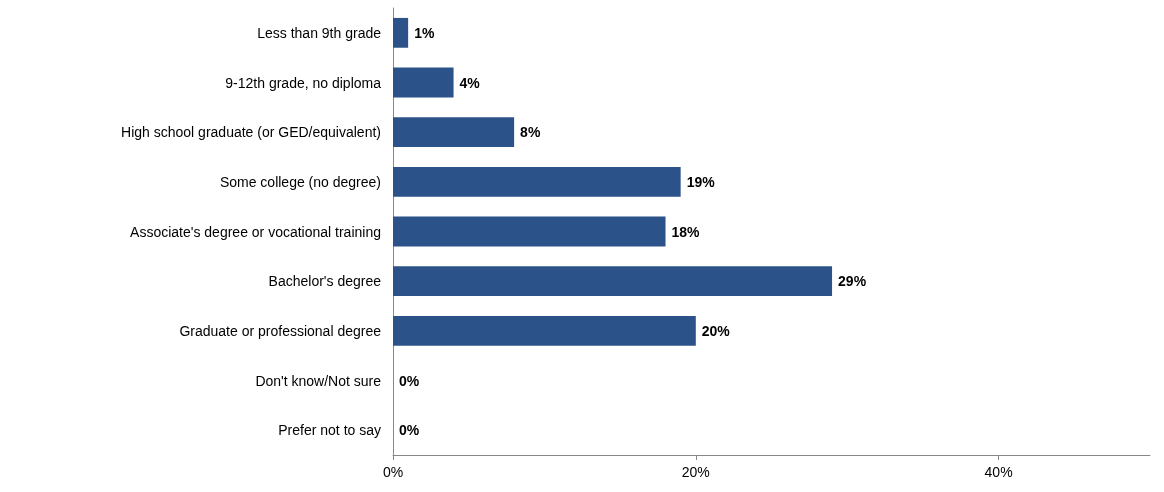 The width and height of the screenshot is (1164, 492). I want to click on data-label: 20%, so click(716, 330).